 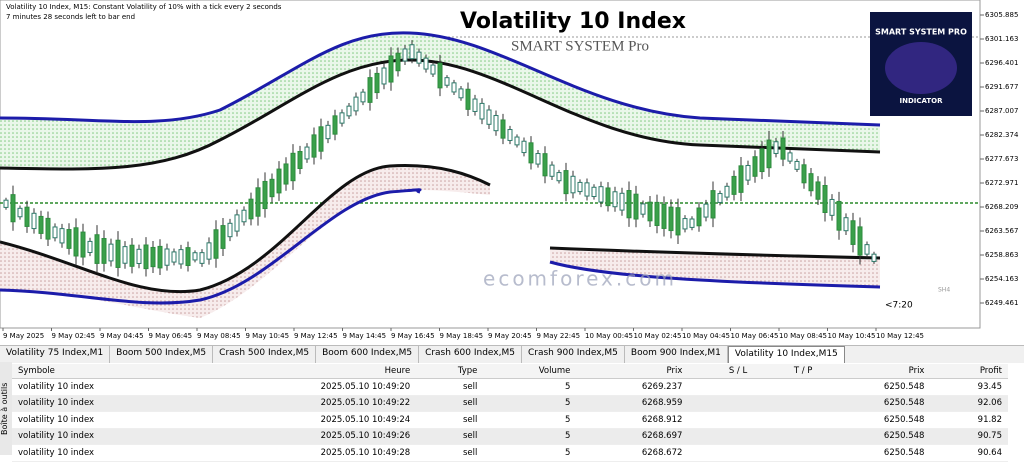 I want to click on tab: Crash 500 Index,M5, so click(x=265, y=354).